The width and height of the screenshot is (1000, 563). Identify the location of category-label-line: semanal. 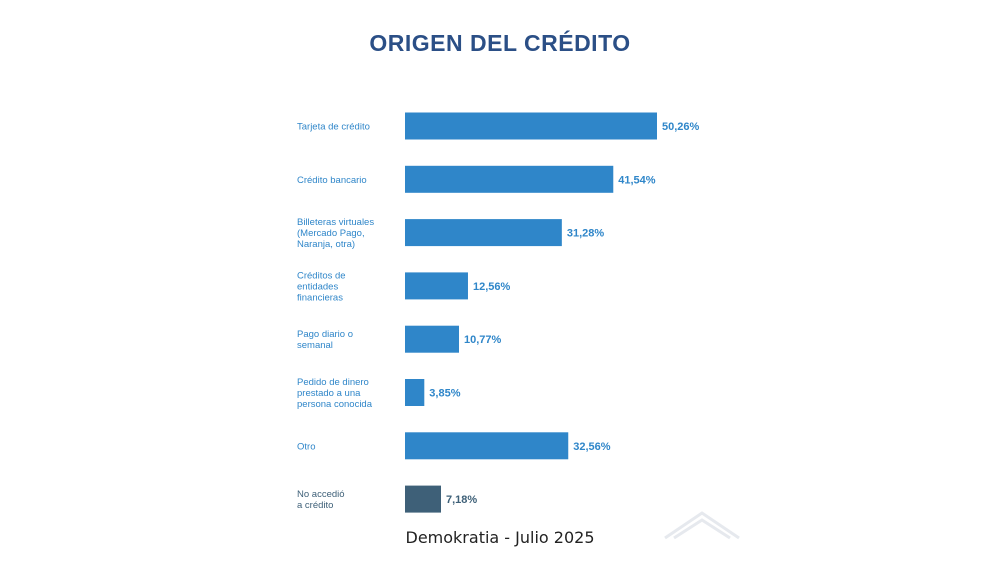
(315, 345).